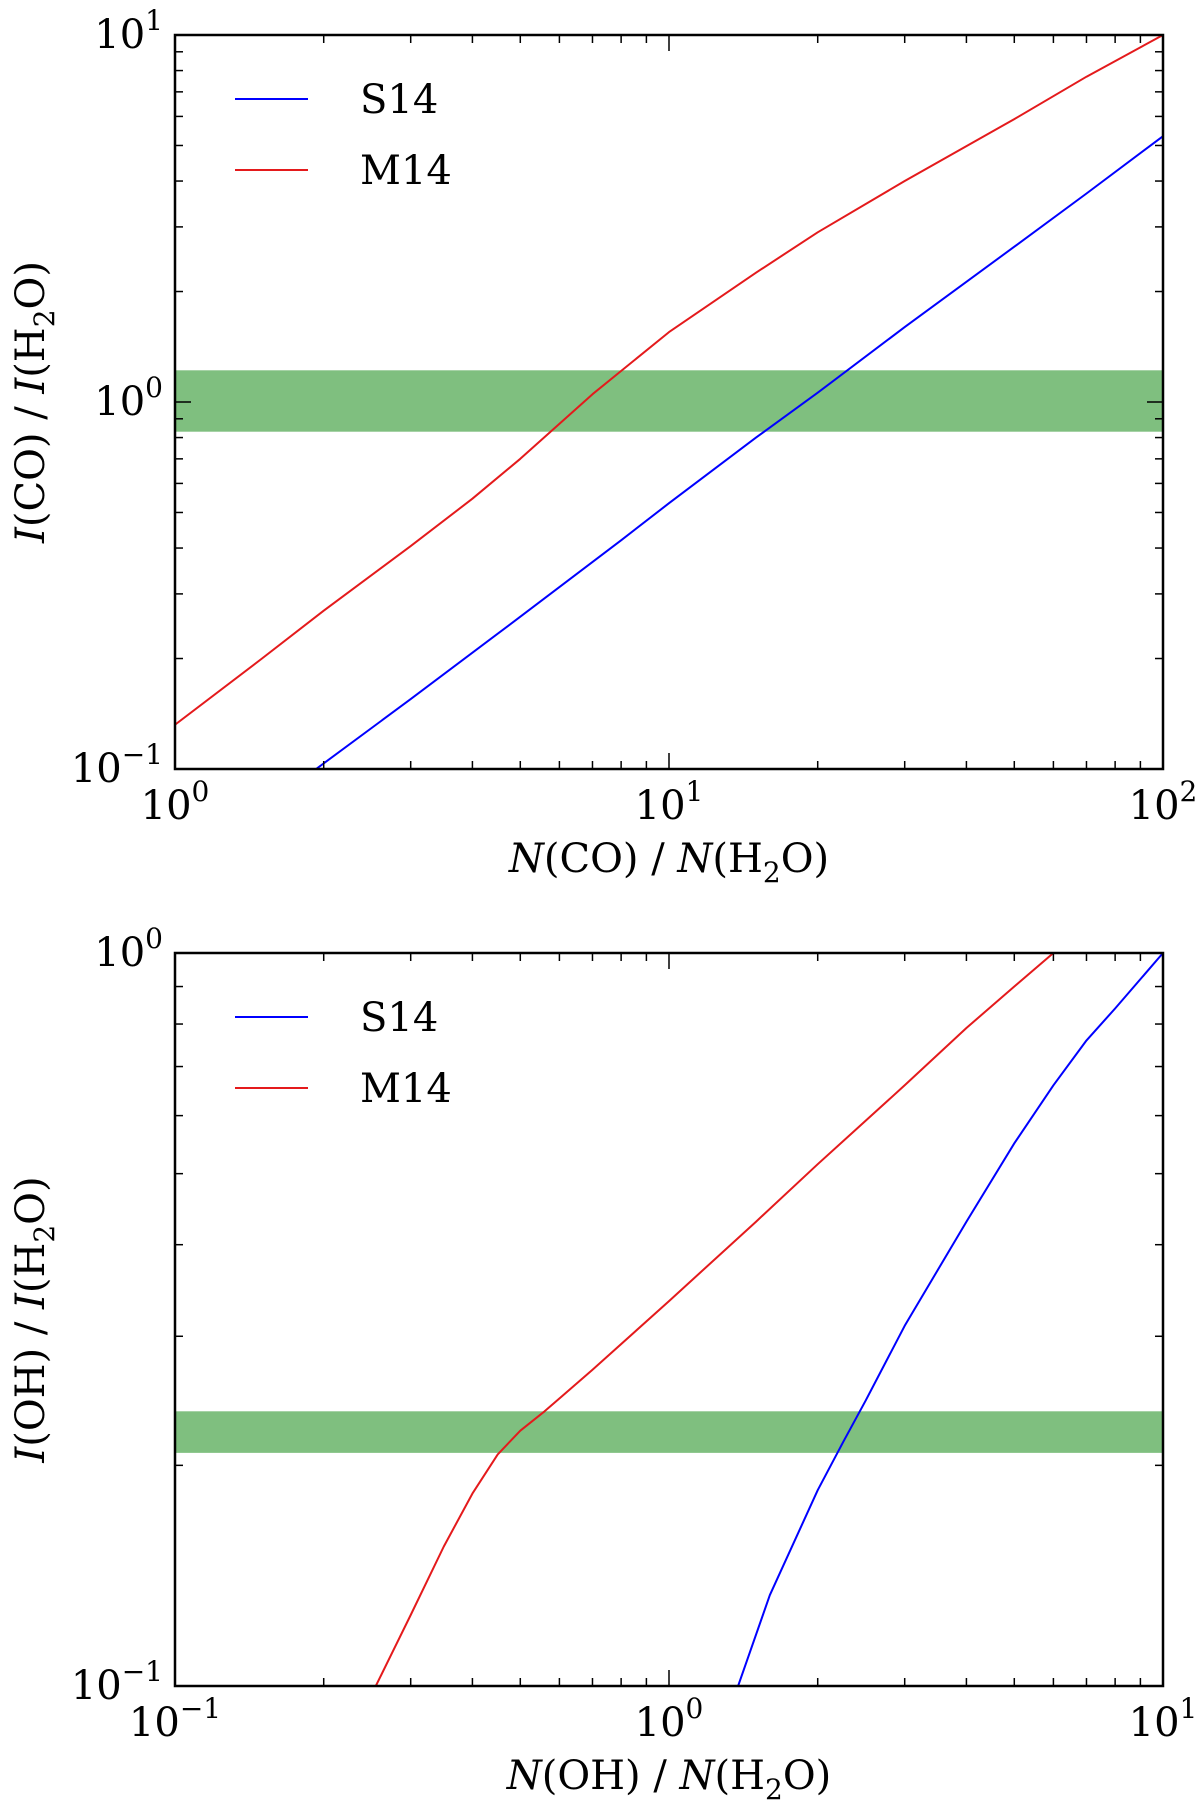  What do you see at coordinates (668, 862) in the screenshot?
I see `x-axis-label: N(CO) / N(H2O)` at bounding box center [668, 862].